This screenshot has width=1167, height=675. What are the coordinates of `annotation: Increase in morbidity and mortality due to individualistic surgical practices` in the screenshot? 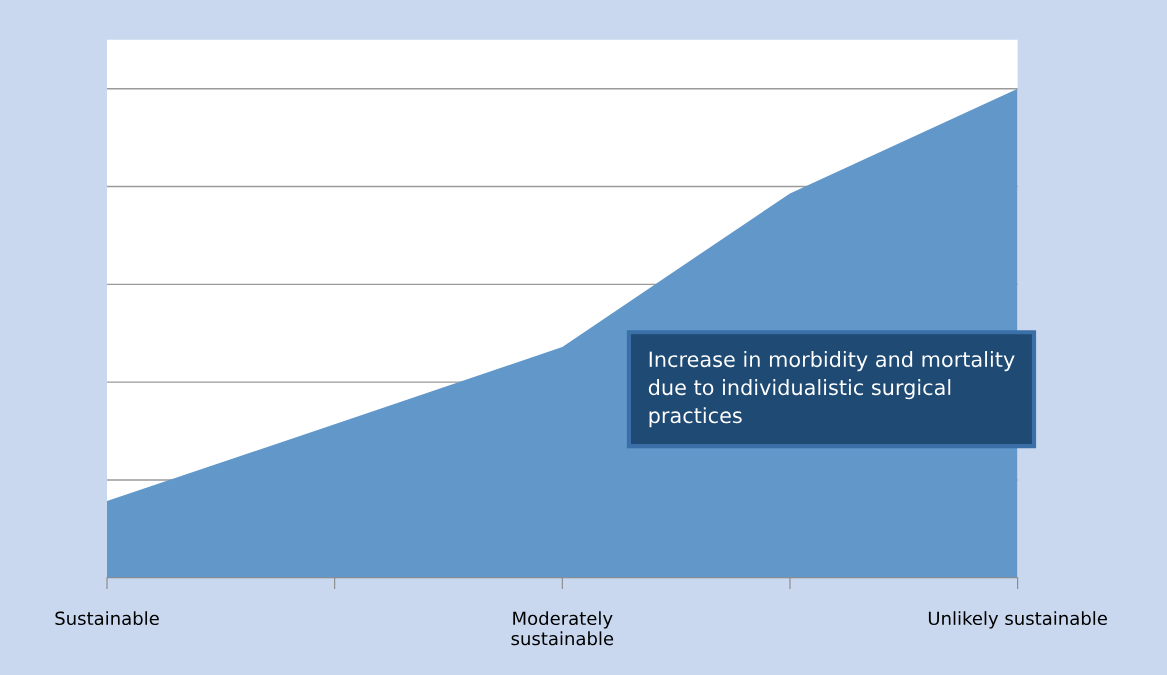 It's located at (831, 389).